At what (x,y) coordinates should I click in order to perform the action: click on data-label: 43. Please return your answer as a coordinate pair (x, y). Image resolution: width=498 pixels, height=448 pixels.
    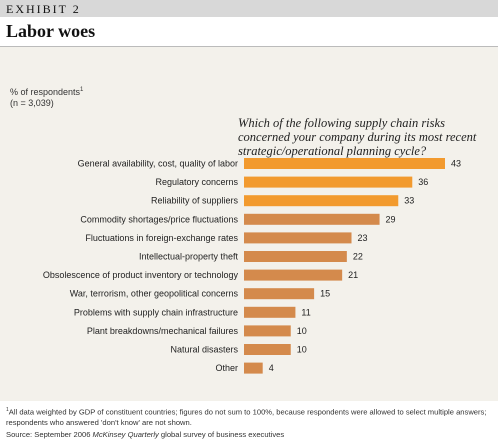
    Looking at the image, I should click on (456, 164).